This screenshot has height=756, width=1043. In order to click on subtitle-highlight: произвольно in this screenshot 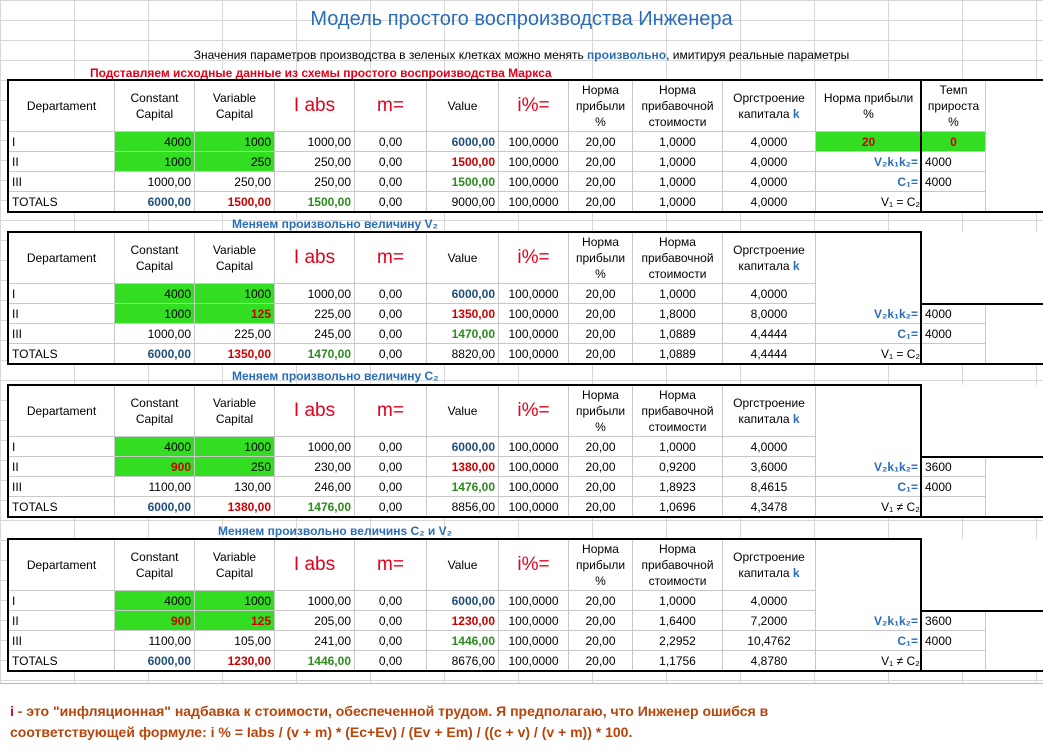, I will do `click(626, 55)`.